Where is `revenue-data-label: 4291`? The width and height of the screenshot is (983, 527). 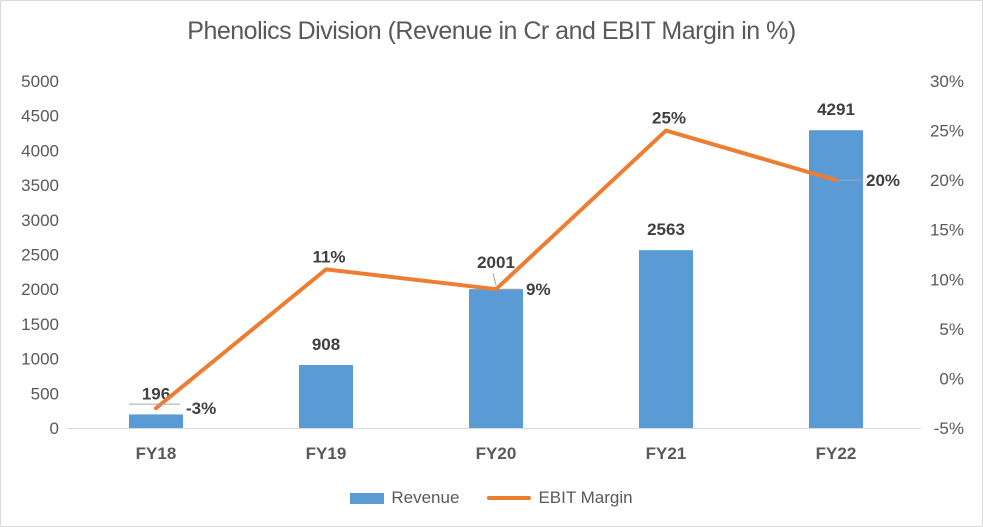
revenue-data-label: 4291 is located at coordinates (836, 109).